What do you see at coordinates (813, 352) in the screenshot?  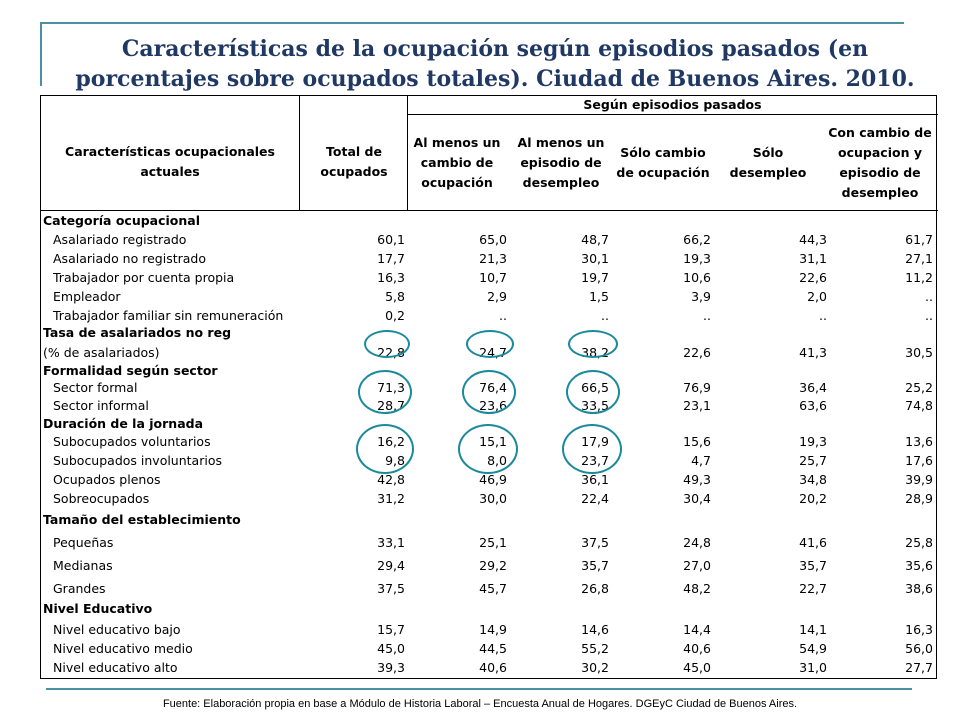 I see `table-cell: 41,3` at bounding box center [813, 352].